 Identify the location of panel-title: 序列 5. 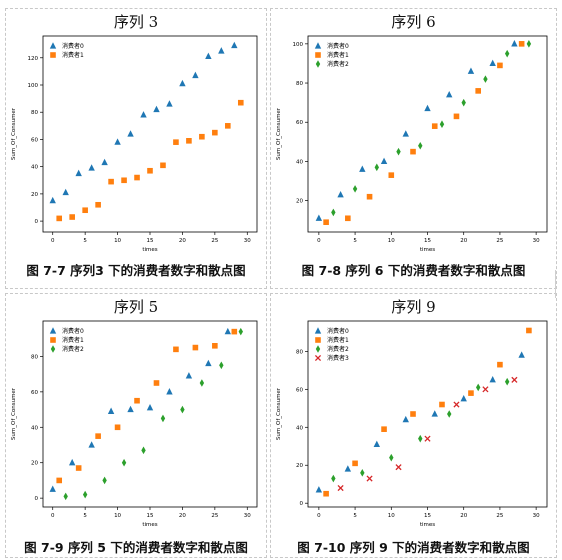
(136, 307).